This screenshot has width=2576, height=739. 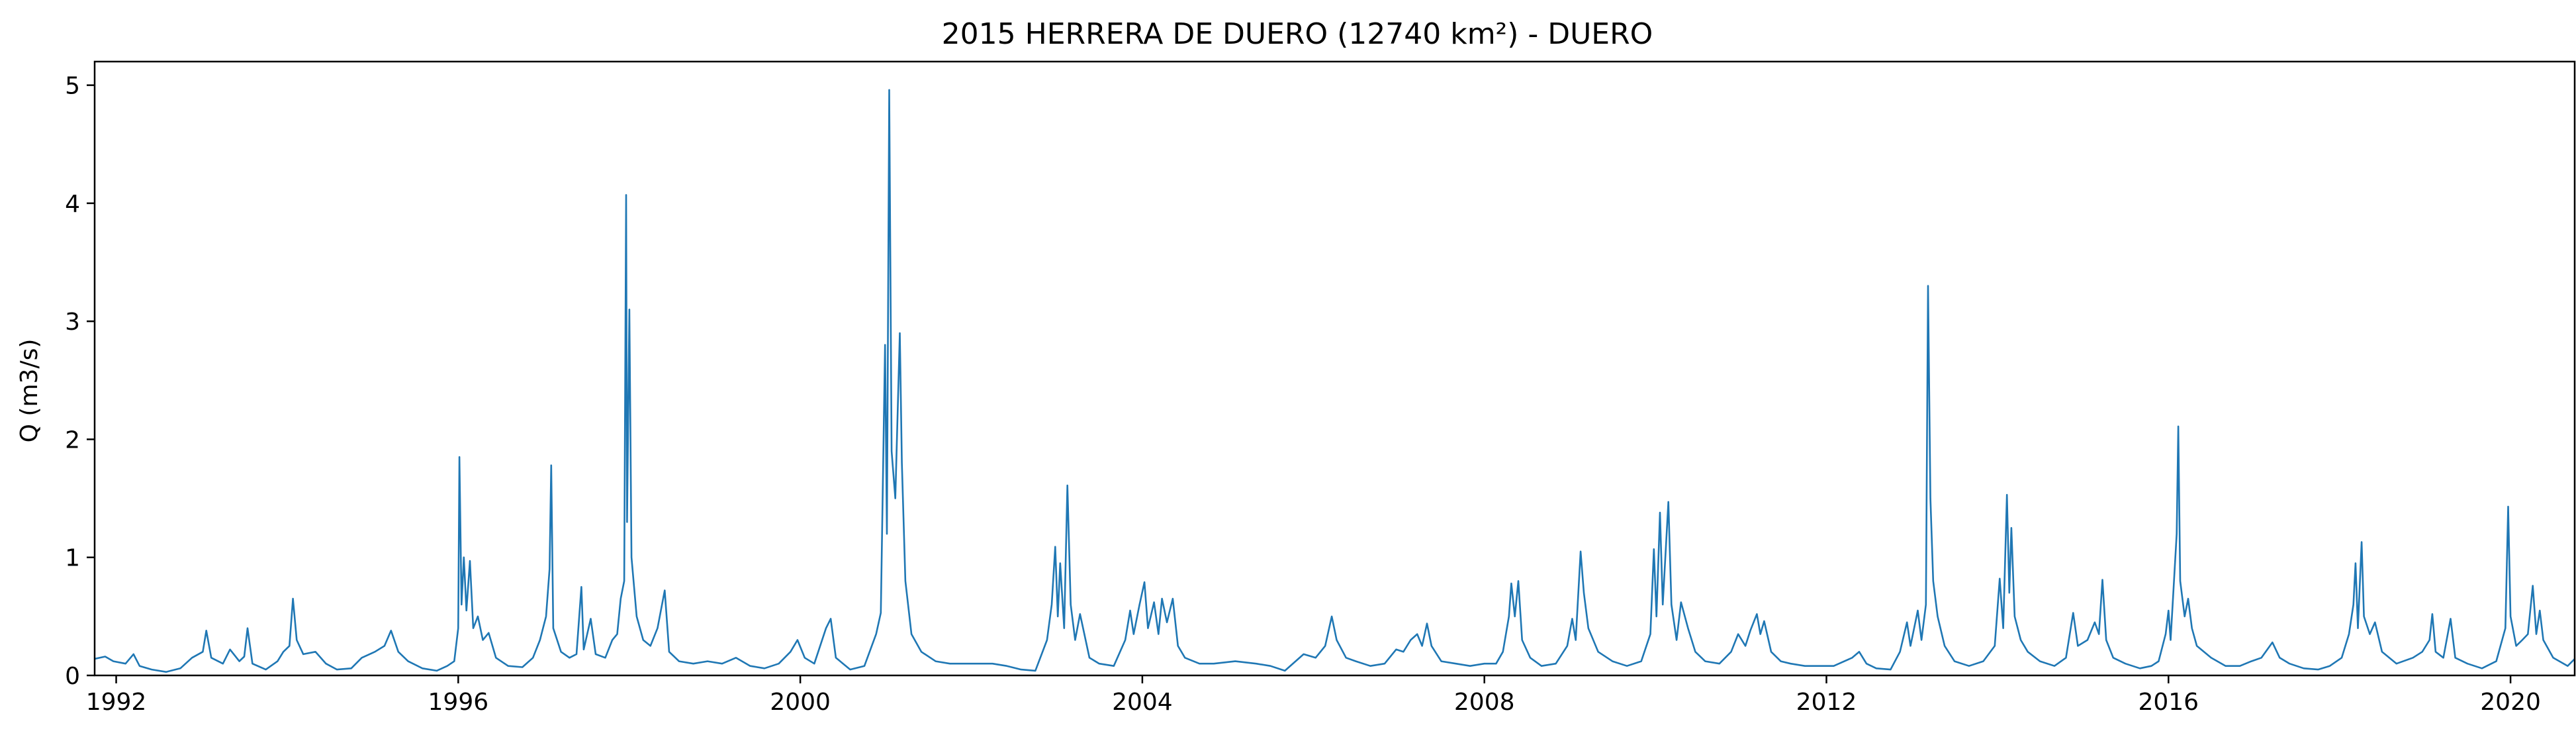 I want to click on y-tick-label-4: 4, so click(x=72, y=204).